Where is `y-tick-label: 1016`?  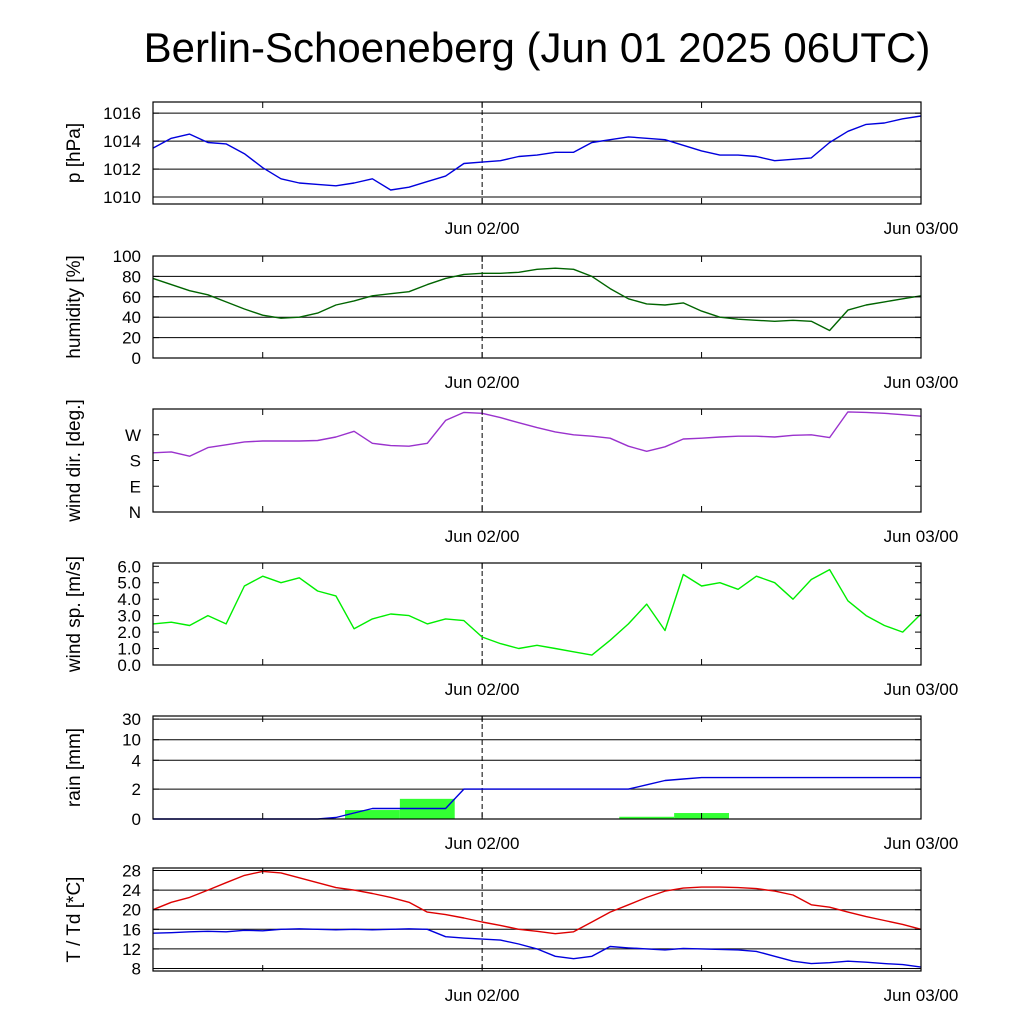 y-tick-label: 1016 is located at coordinates (122, 113).